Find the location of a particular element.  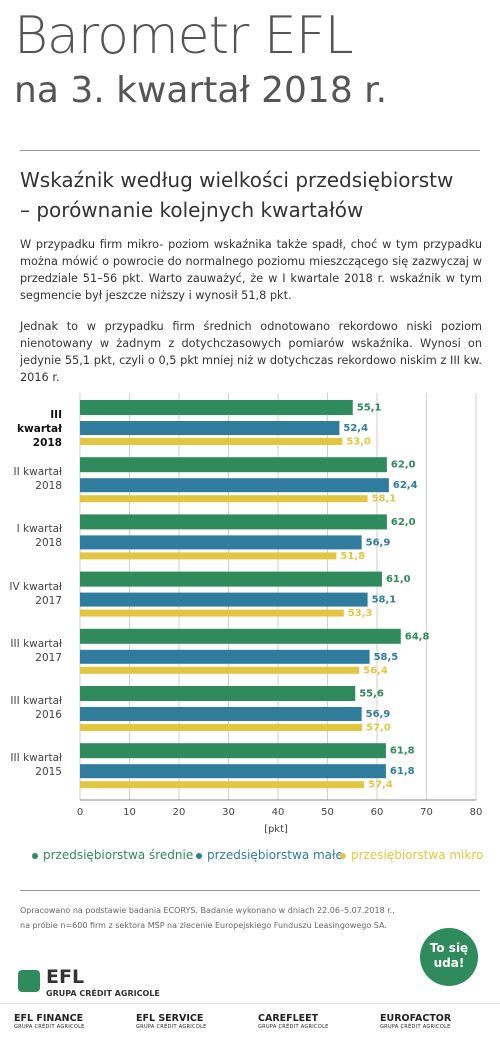

logo-name: EFL FINANCE is located at coordinates (49, 1018).